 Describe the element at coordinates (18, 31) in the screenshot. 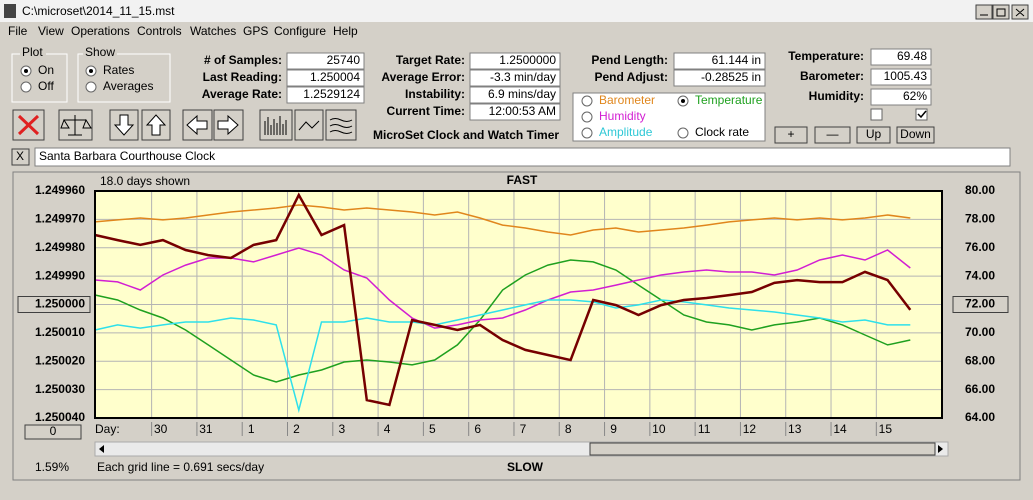

I see `menu-item: File` at that location.